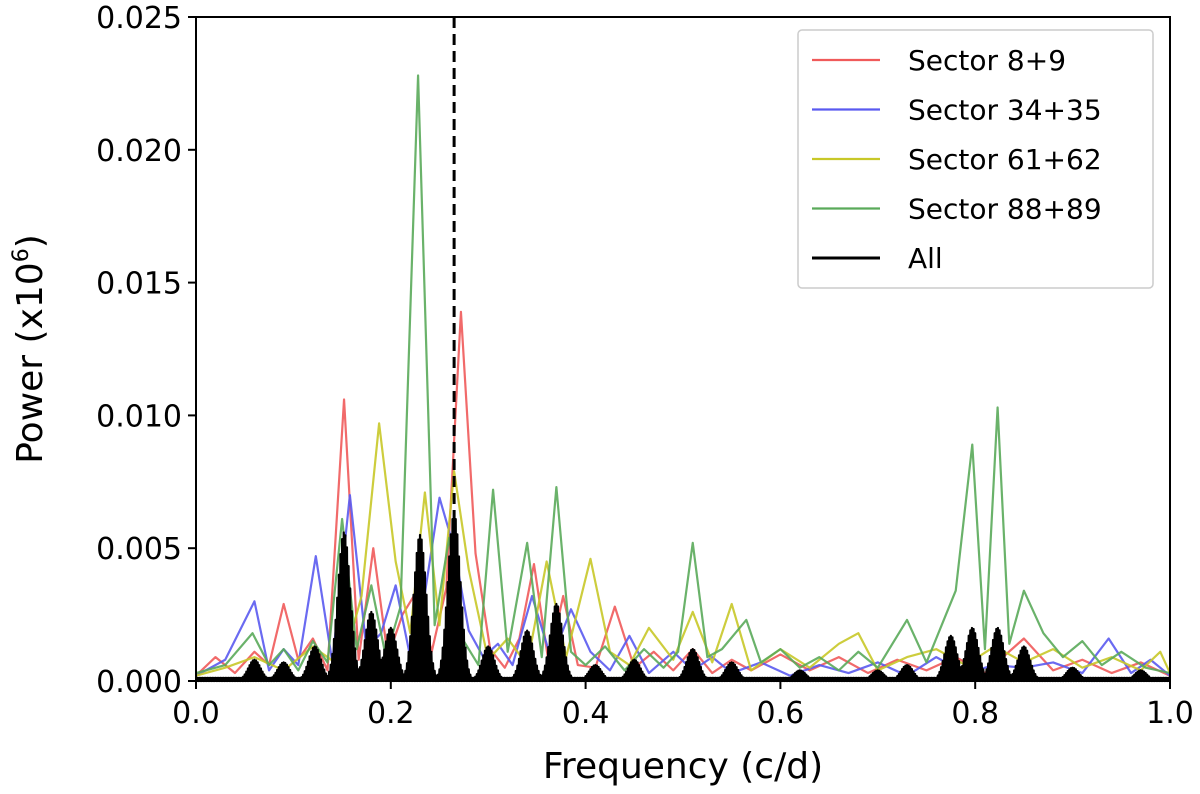  Describe the element at coordinates (196, 713) in the screenshot. I see `x-tick-label: 0.0` at that location.